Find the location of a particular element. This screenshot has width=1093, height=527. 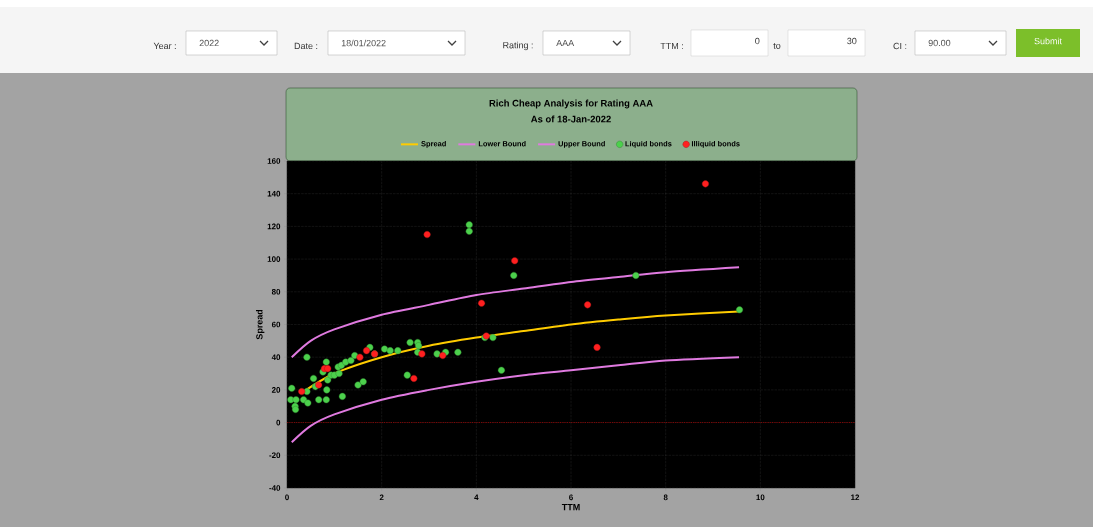

x-axis-title: TTM is located at coordinates (570, 507).